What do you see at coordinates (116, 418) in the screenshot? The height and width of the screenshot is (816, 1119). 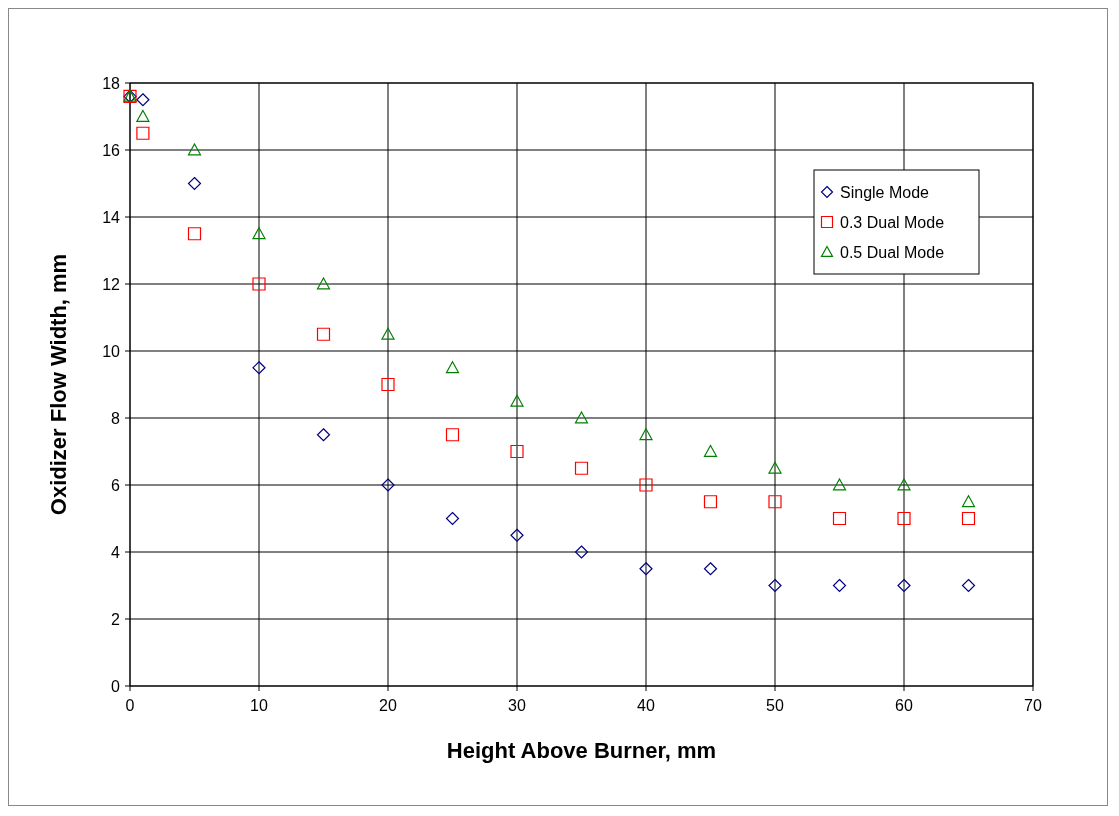 I see `y-tick-label: 8` at bounding box center [116, 418].